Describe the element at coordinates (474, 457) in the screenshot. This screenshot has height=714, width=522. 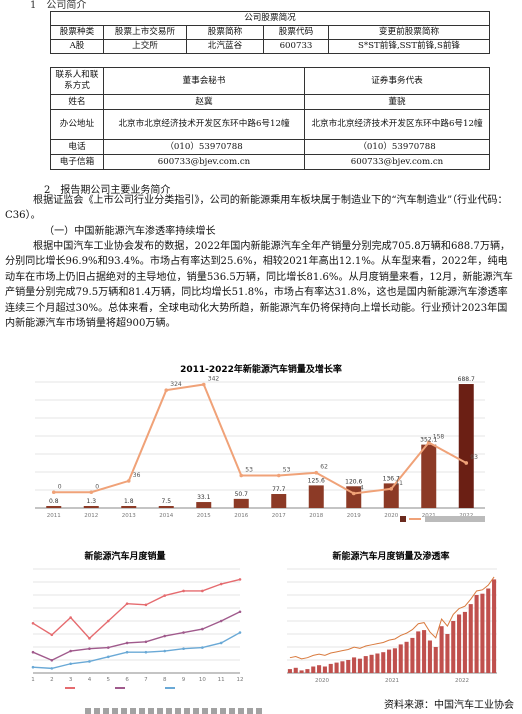
I see `growth-value-label: 93` at that location.